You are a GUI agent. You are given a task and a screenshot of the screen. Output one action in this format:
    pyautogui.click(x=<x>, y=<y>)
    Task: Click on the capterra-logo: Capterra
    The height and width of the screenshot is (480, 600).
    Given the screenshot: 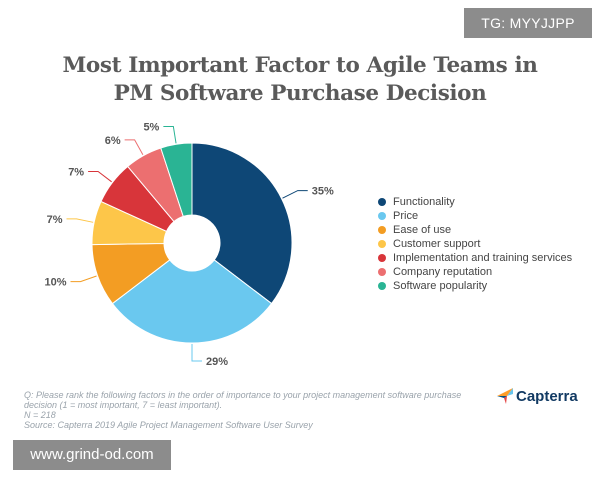 What is the action you would take?
    pyautogui.click(x=537, y=396)
    